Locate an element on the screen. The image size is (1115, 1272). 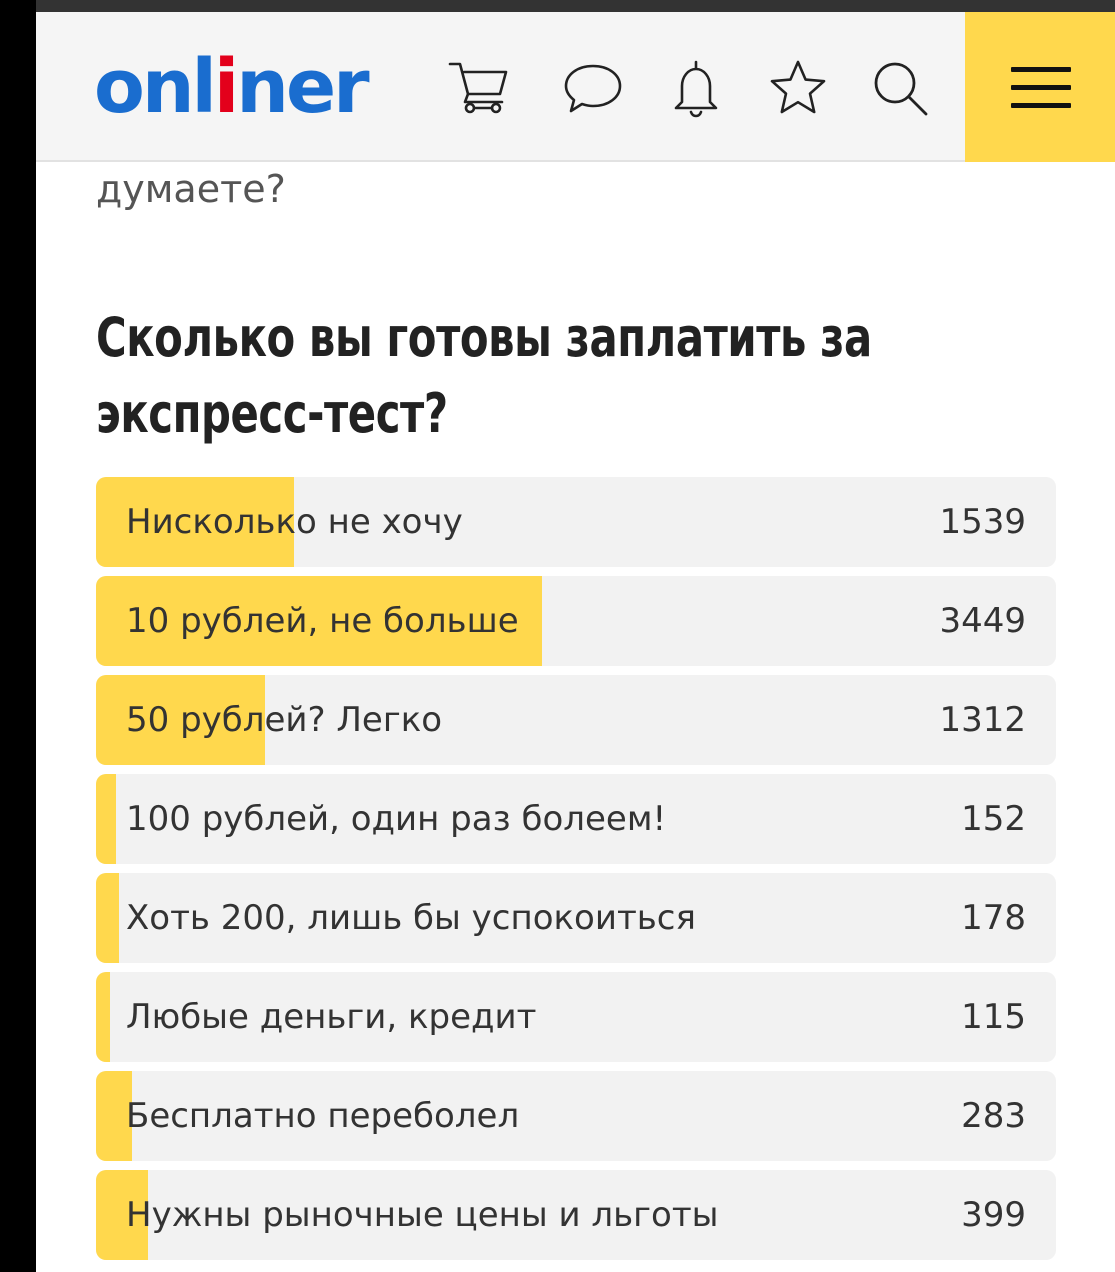
poll-option-label: 100 рублей, один раз болеем! is located at coordinates (396, 819).